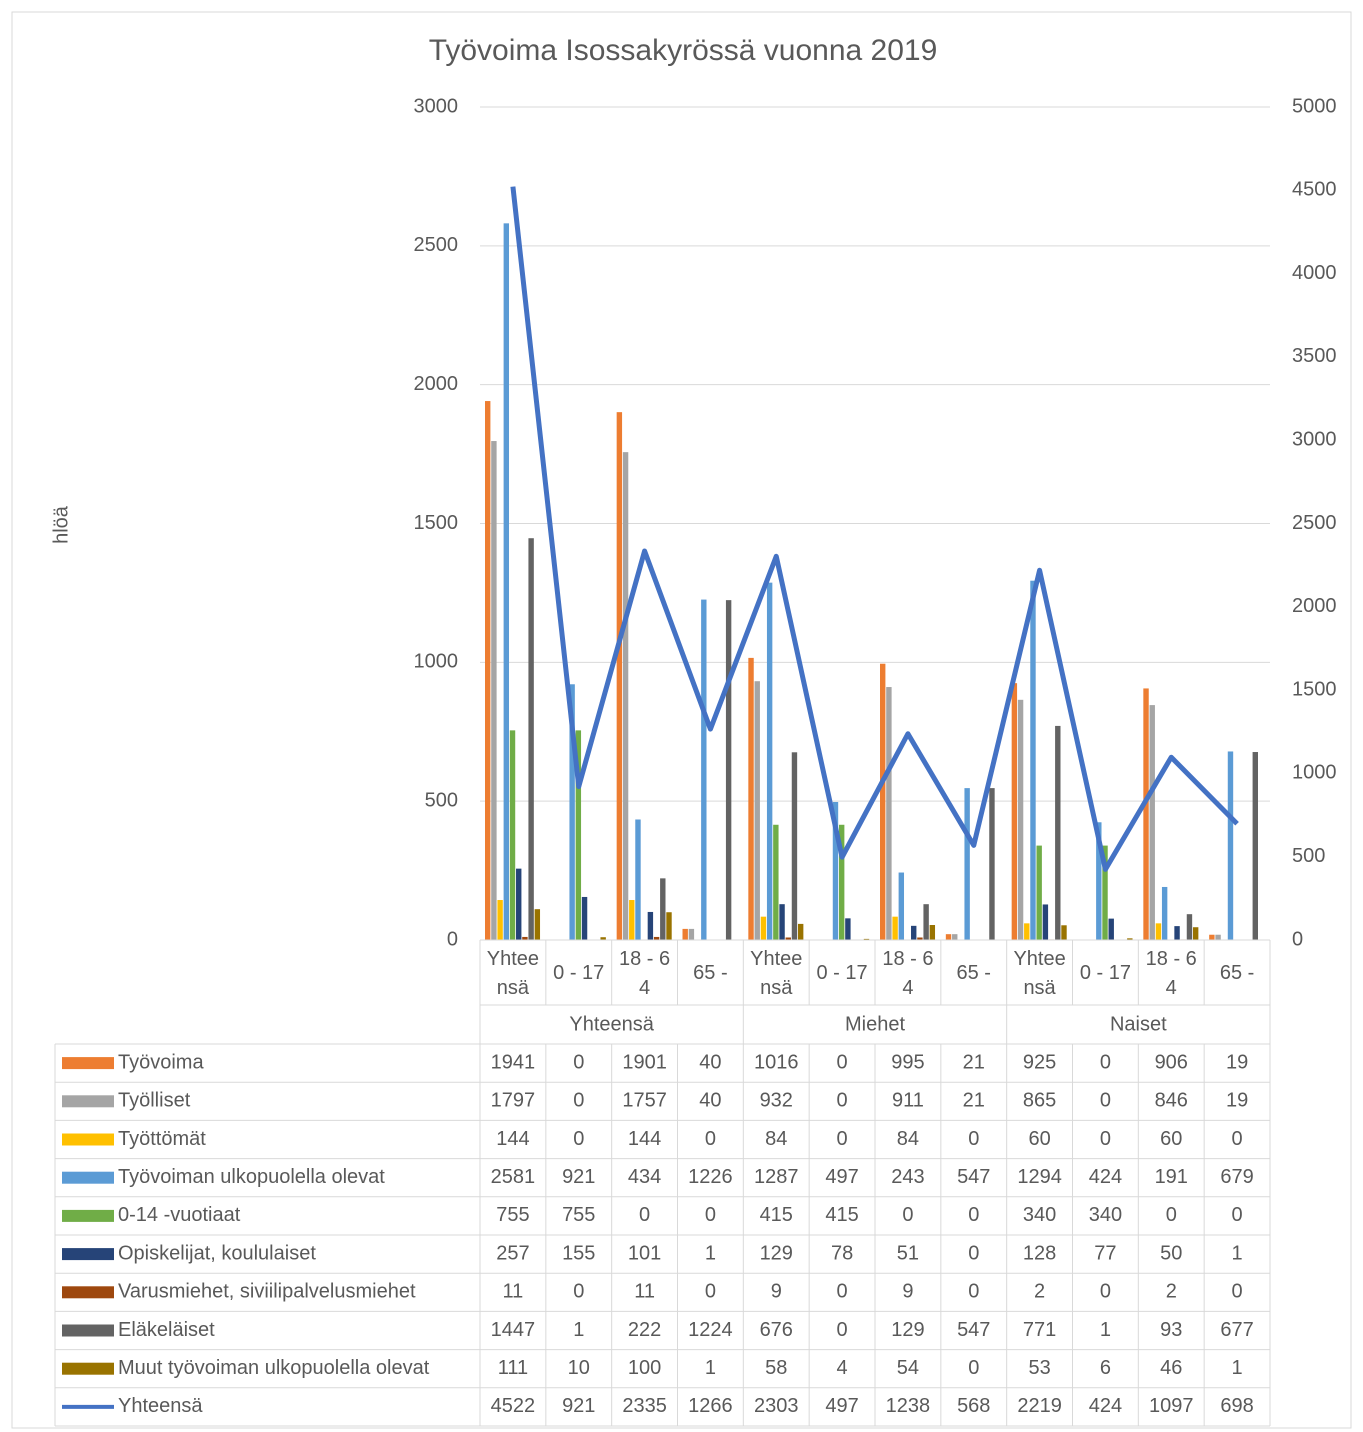  I want to click on table-value: 60, so click(1171, 1139).